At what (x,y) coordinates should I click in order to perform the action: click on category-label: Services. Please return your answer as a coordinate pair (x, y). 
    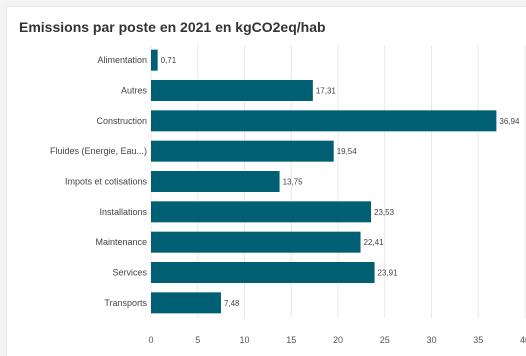
    Looking at the image, I should click on (129, 273).